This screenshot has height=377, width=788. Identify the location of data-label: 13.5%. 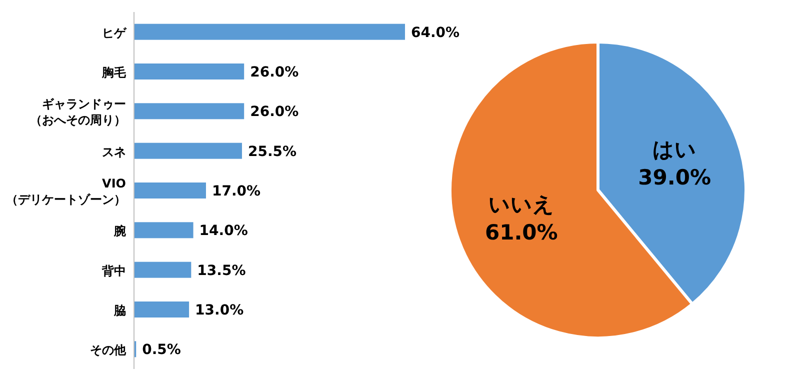
(221, 270).